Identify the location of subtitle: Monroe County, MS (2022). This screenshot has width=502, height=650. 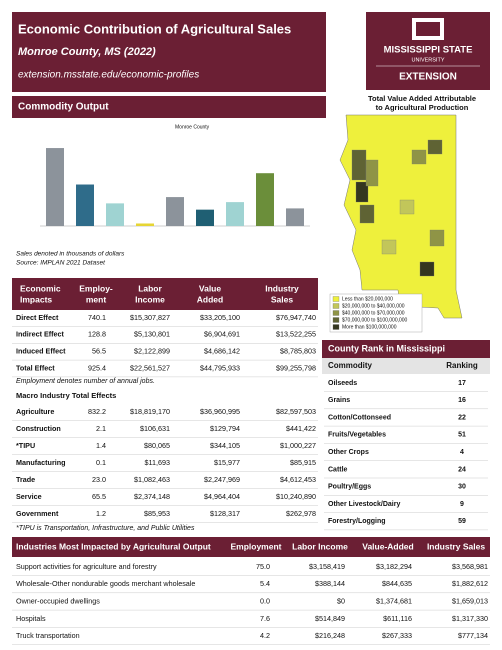
(87, 52).